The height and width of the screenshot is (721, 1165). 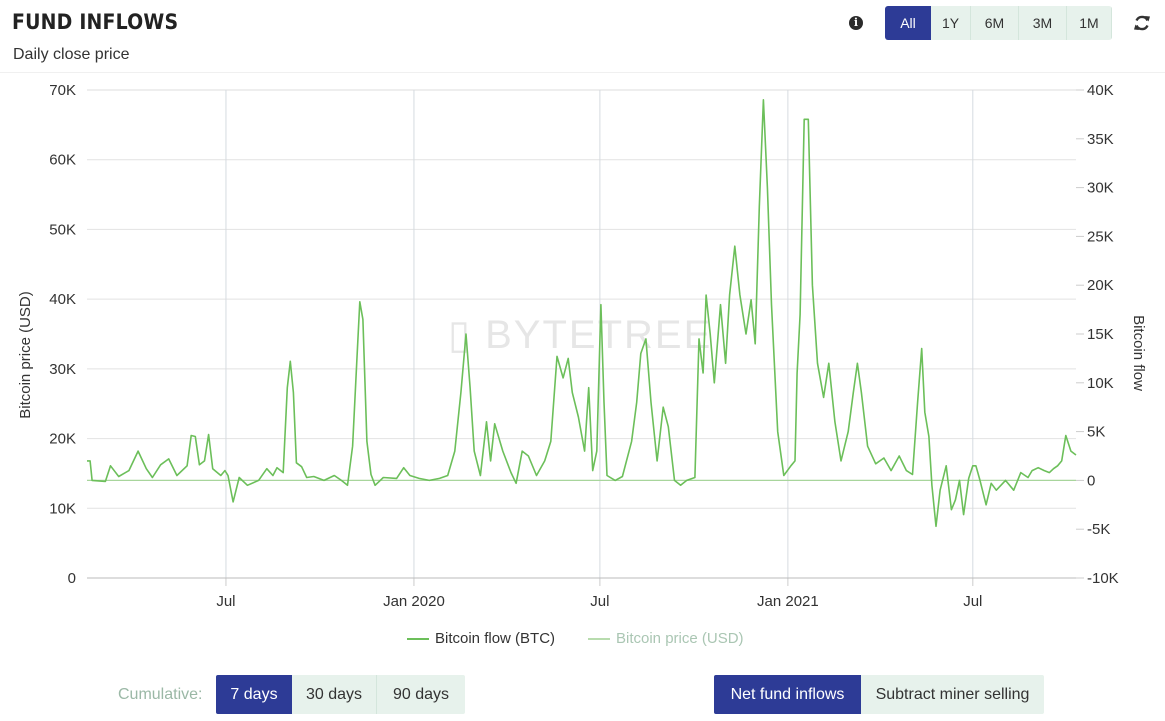 I want to click on chart-title: FUND INFLOWS, so click(x=95, y=22).